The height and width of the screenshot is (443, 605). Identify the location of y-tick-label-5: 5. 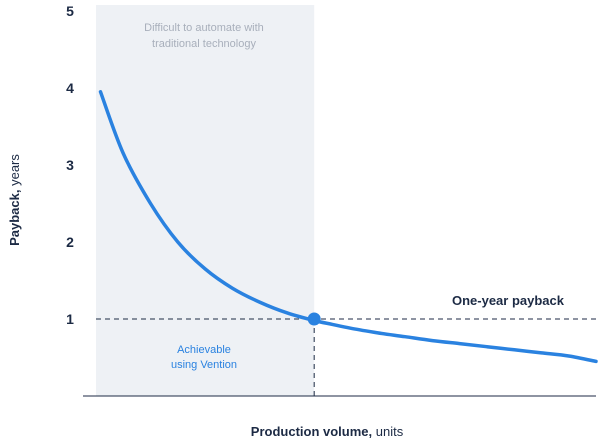
(70, 11).